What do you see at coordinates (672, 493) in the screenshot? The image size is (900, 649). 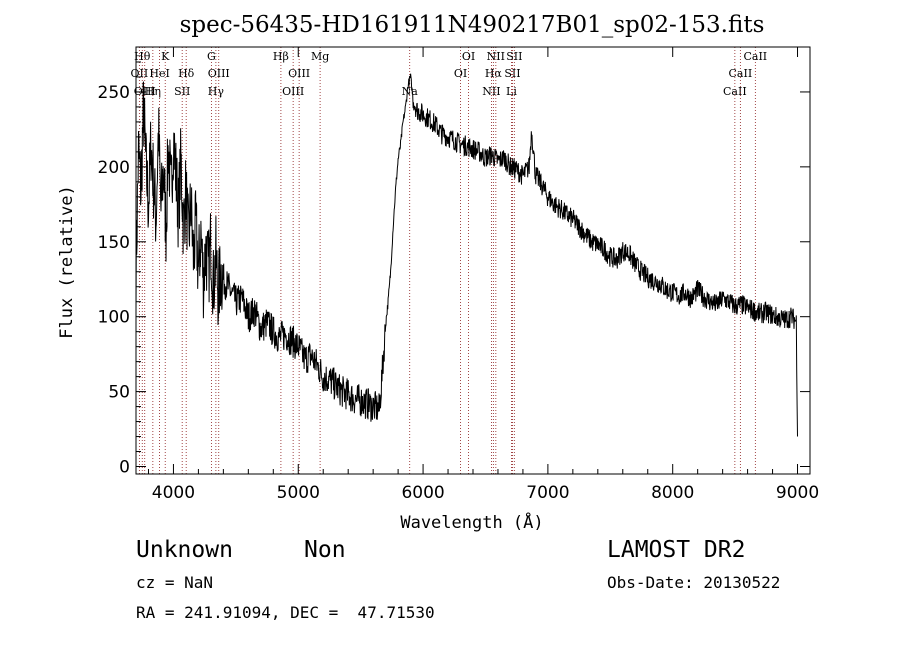 I see `x-tick-label: 8000` at bounding box center [672, 493].